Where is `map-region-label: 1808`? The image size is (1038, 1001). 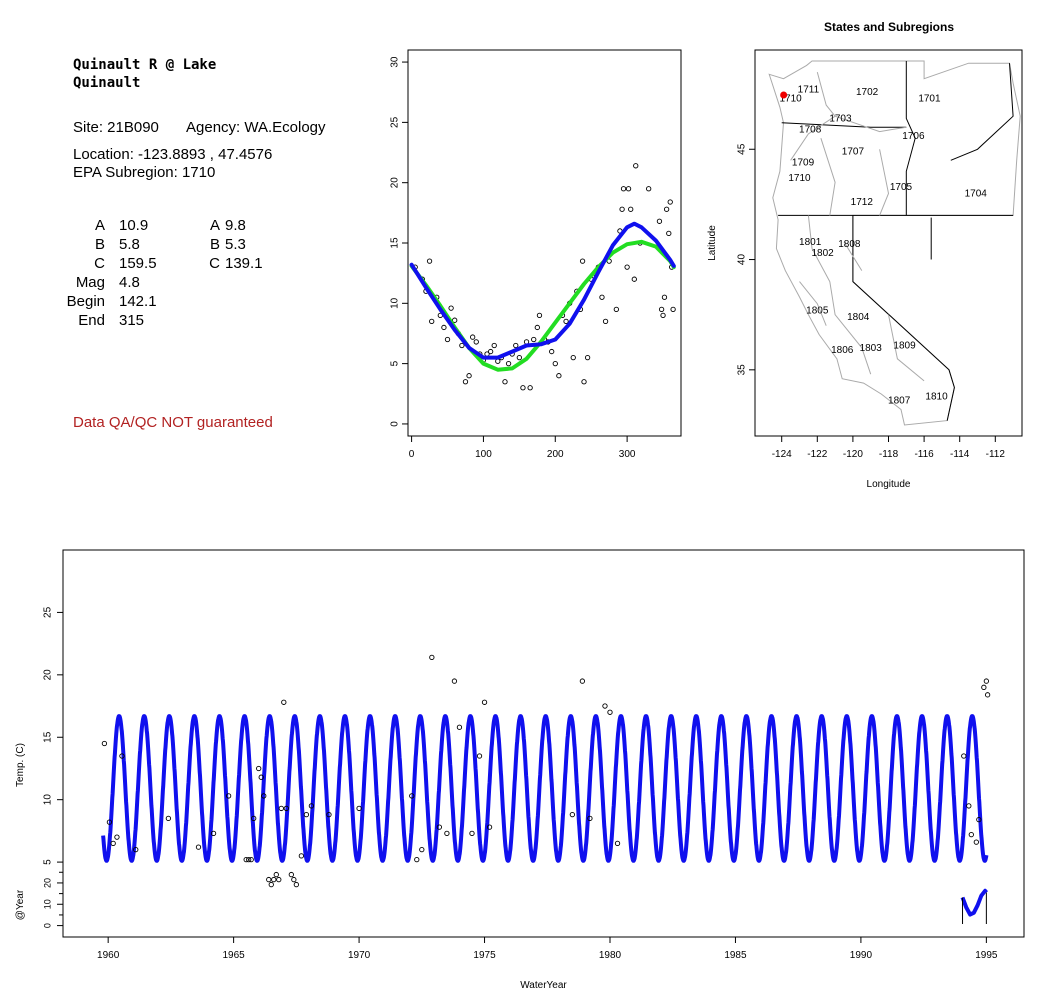 map-region-label: 1808 is located at coordinates (849, 244).